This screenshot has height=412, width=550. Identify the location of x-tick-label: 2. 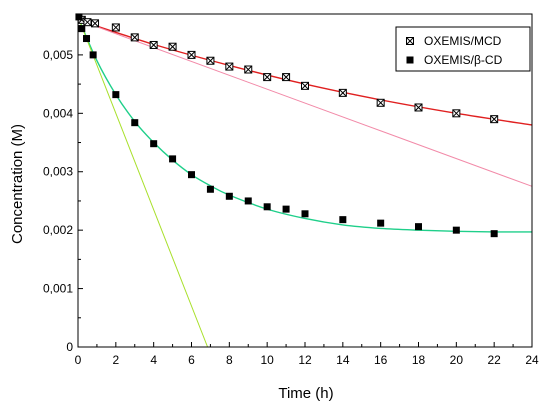
(115, 360).